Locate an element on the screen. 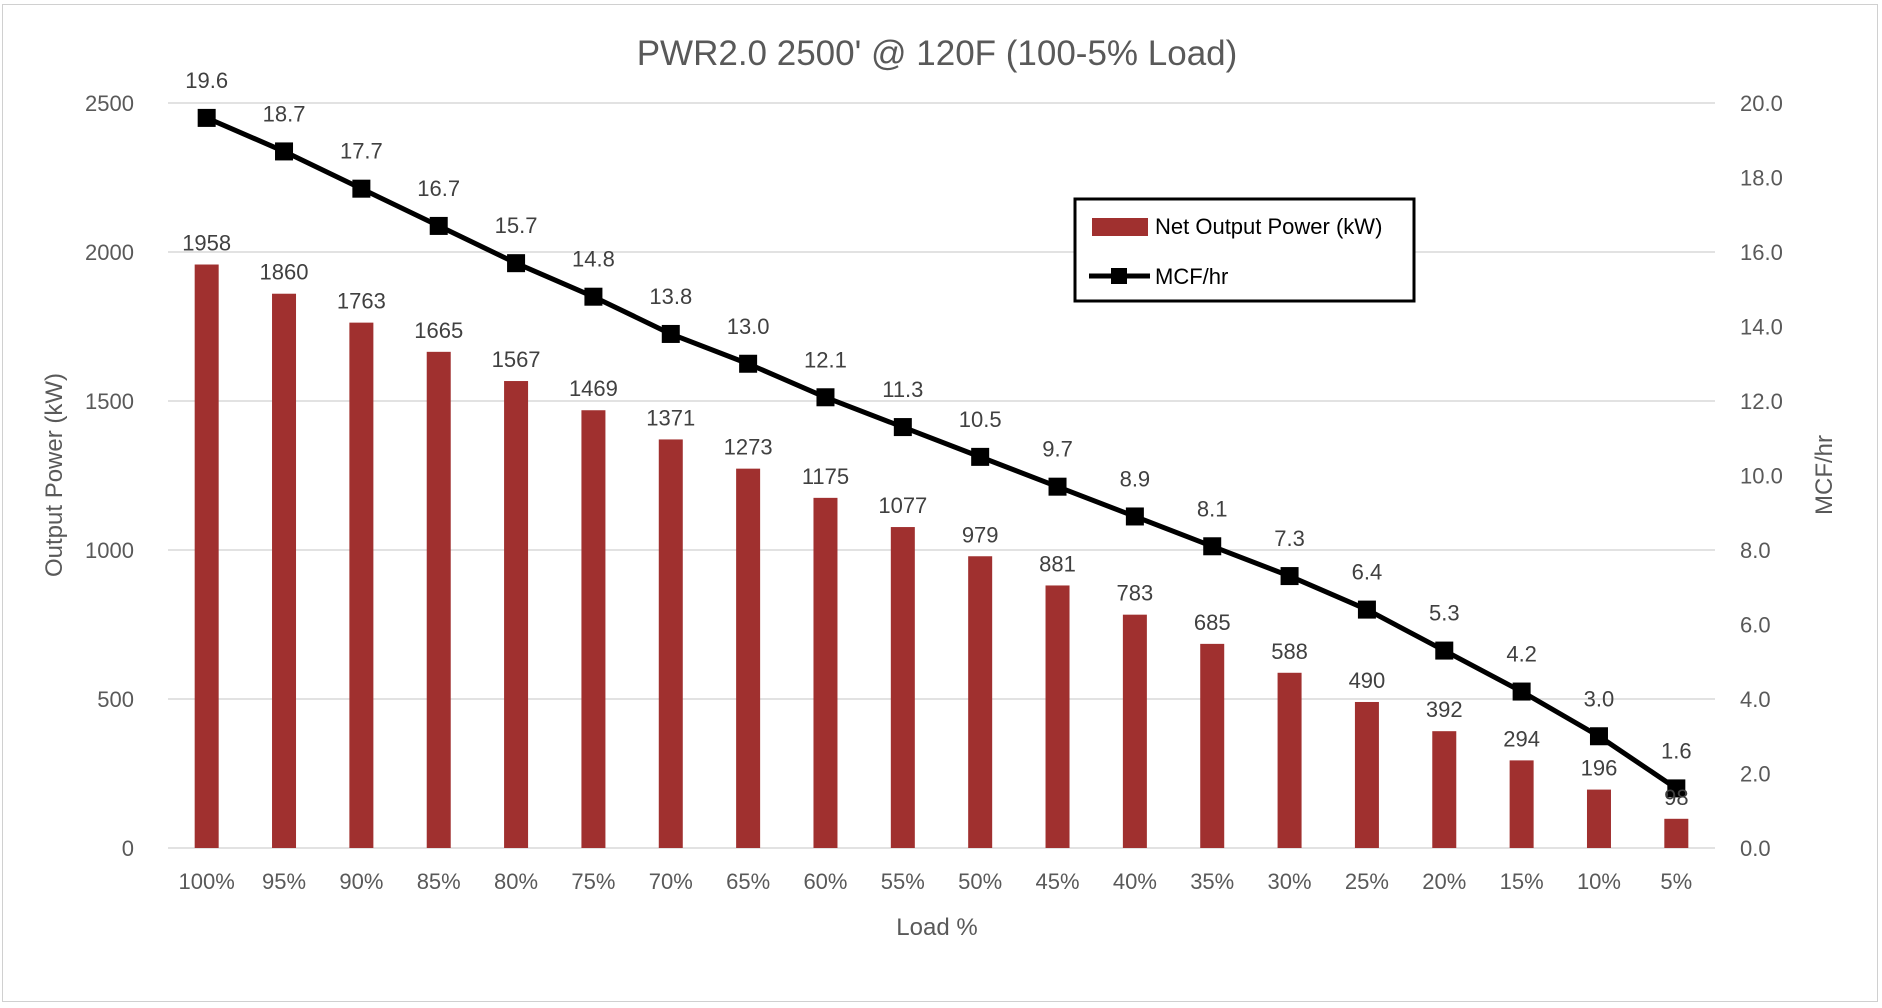  line-data-label: 13.8 is located at coordinates (670, 296).